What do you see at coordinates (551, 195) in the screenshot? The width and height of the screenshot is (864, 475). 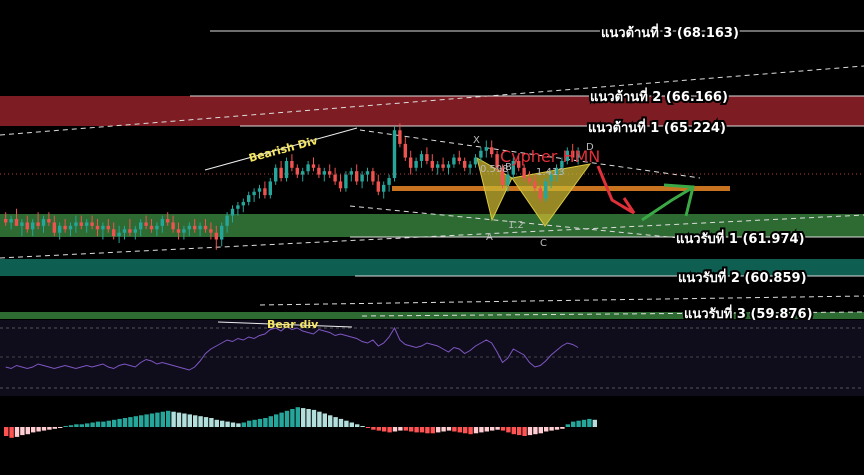 I see `pattern-triangle-bcd` at bounding box center [551, 195].